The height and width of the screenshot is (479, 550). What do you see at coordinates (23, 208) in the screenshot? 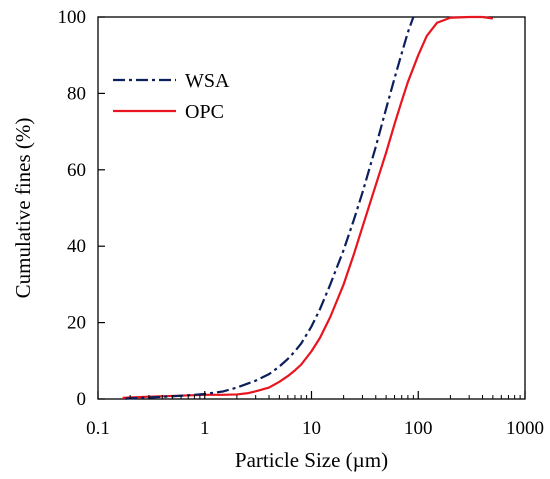
I see `y-axis-title: Cumulative fines (%)` at bounding box center [23, 208].